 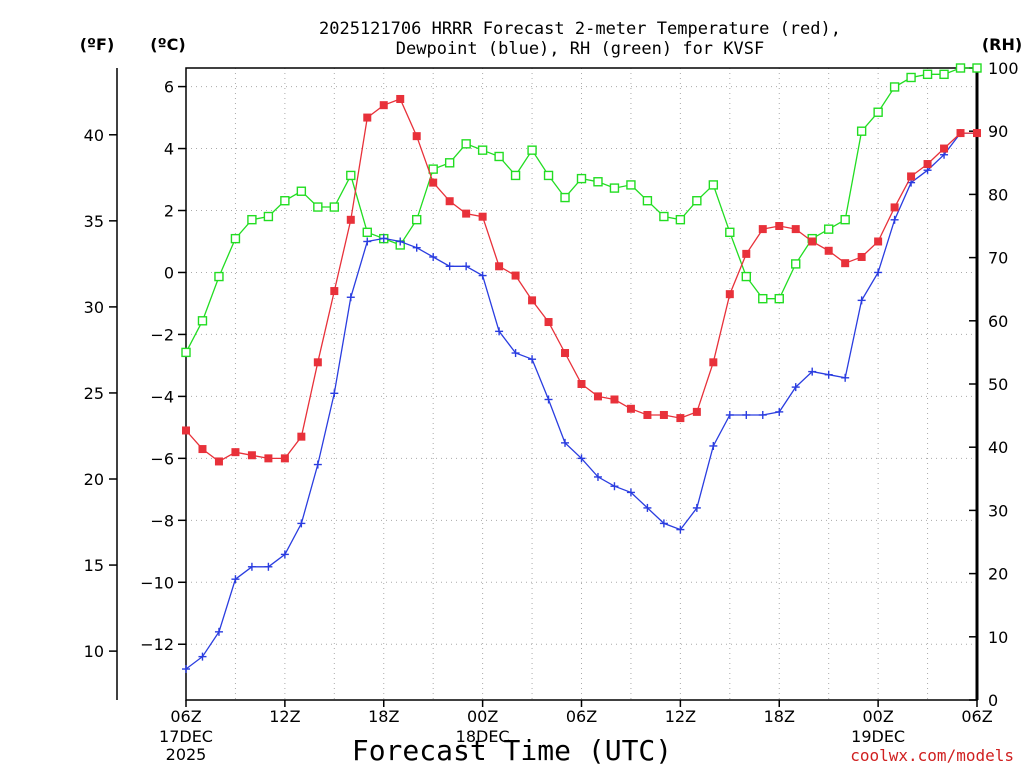 I want to click on date-label: 17DEC, so click(x=186, y=736).